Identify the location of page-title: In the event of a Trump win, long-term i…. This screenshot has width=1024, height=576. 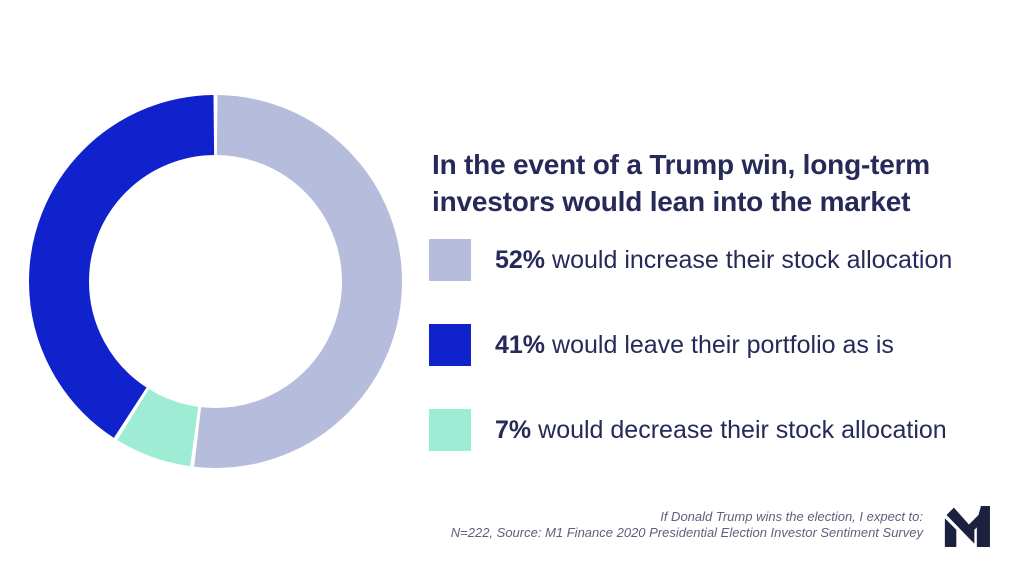
(722, 183).